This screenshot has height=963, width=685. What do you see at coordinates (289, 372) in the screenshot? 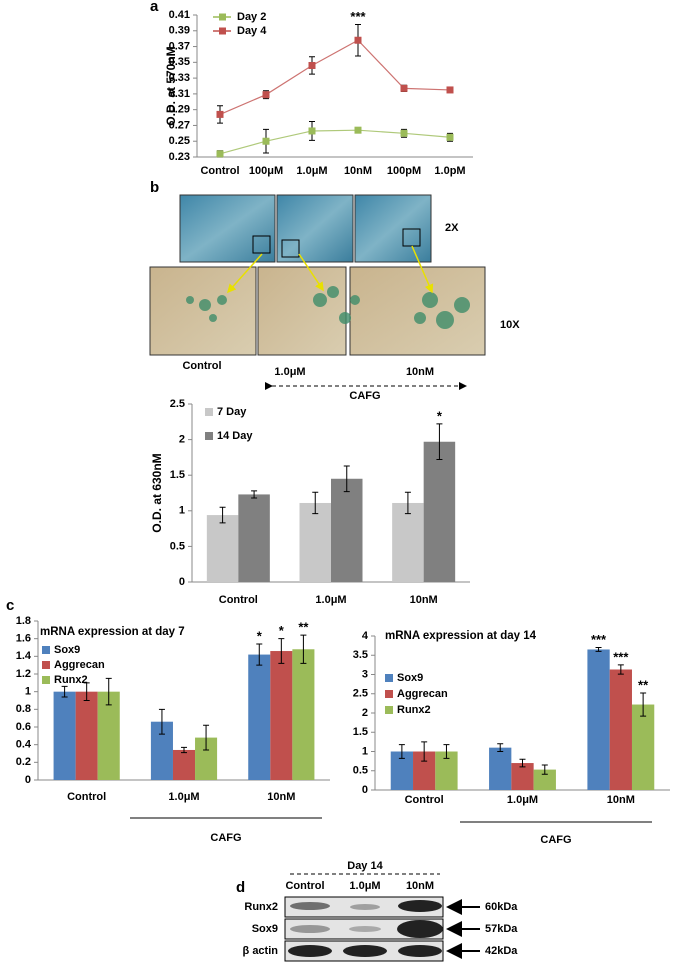
I see `condition-label: 1.0μM` at bounding box center [289, 372].